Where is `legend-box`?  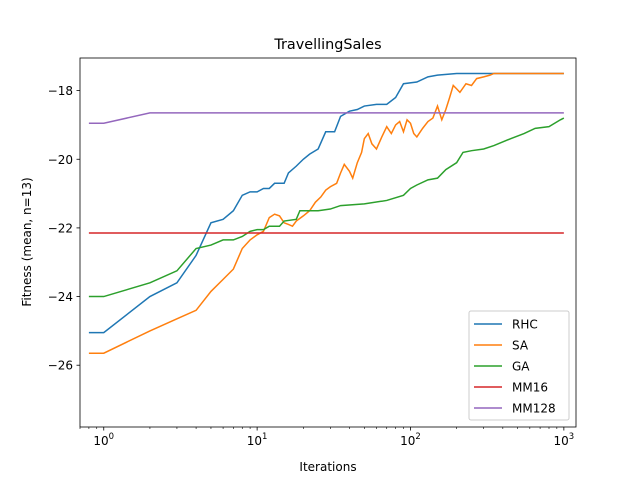
legend-box is located at coordinates (519, 365).